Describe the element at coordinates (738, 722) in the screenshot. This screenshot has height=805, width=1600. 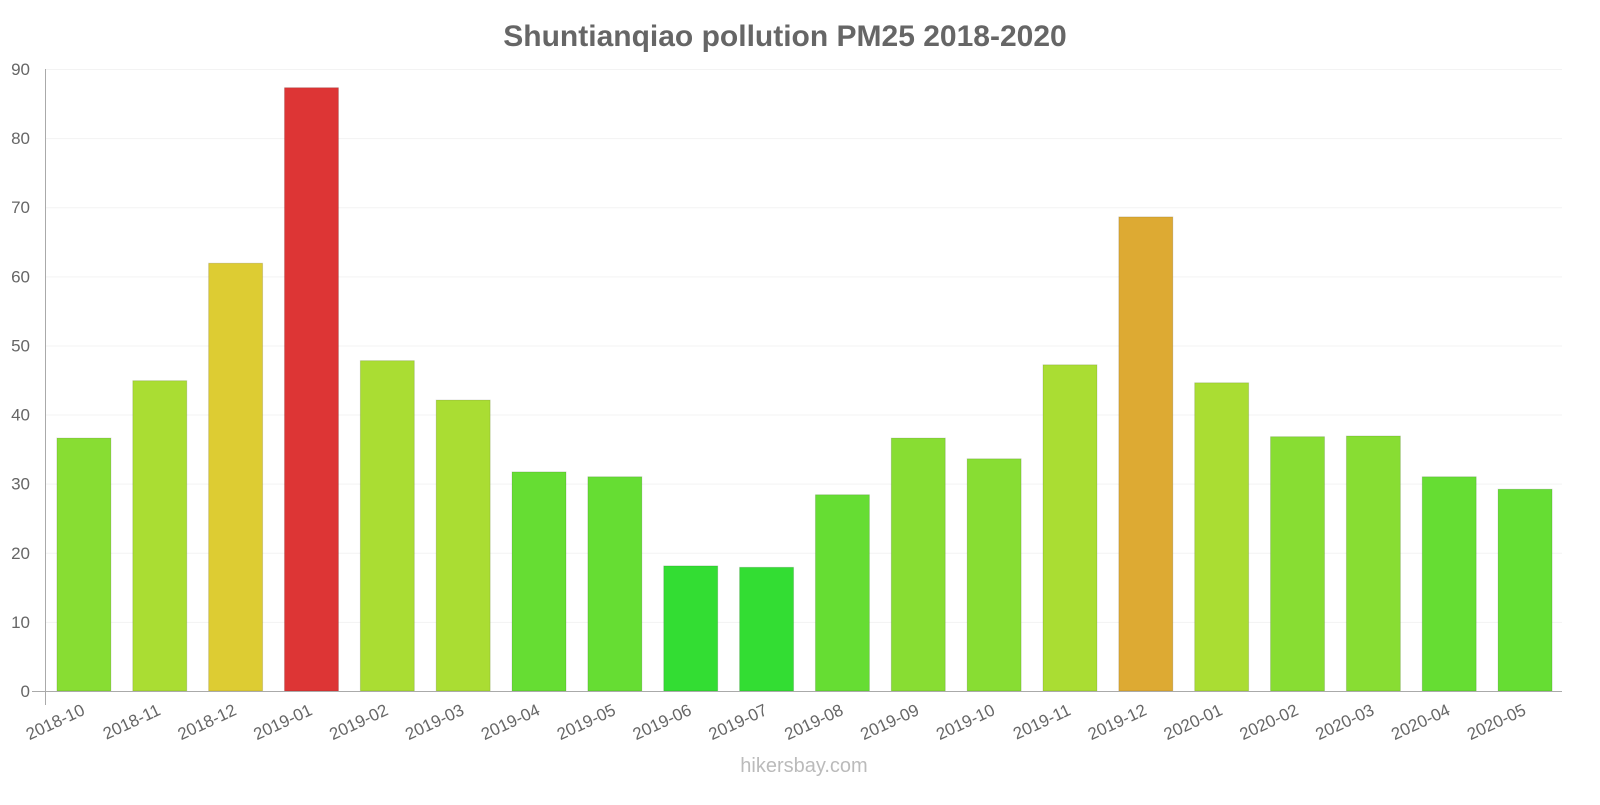
I see `x-tick-label: 2019-07` at that location.